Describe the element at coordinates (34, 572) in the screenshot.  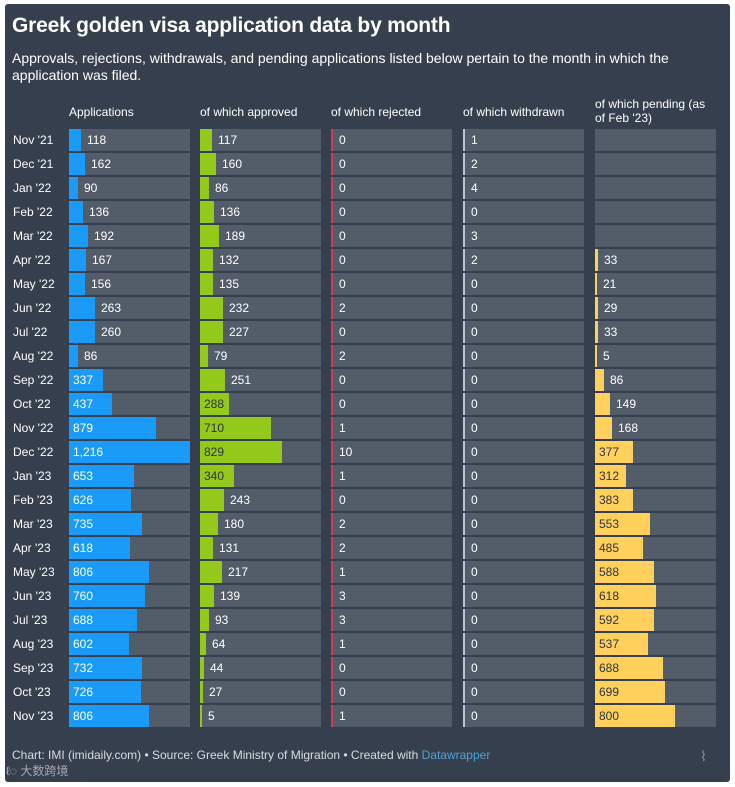
I see `row-label: May '23` at that location.